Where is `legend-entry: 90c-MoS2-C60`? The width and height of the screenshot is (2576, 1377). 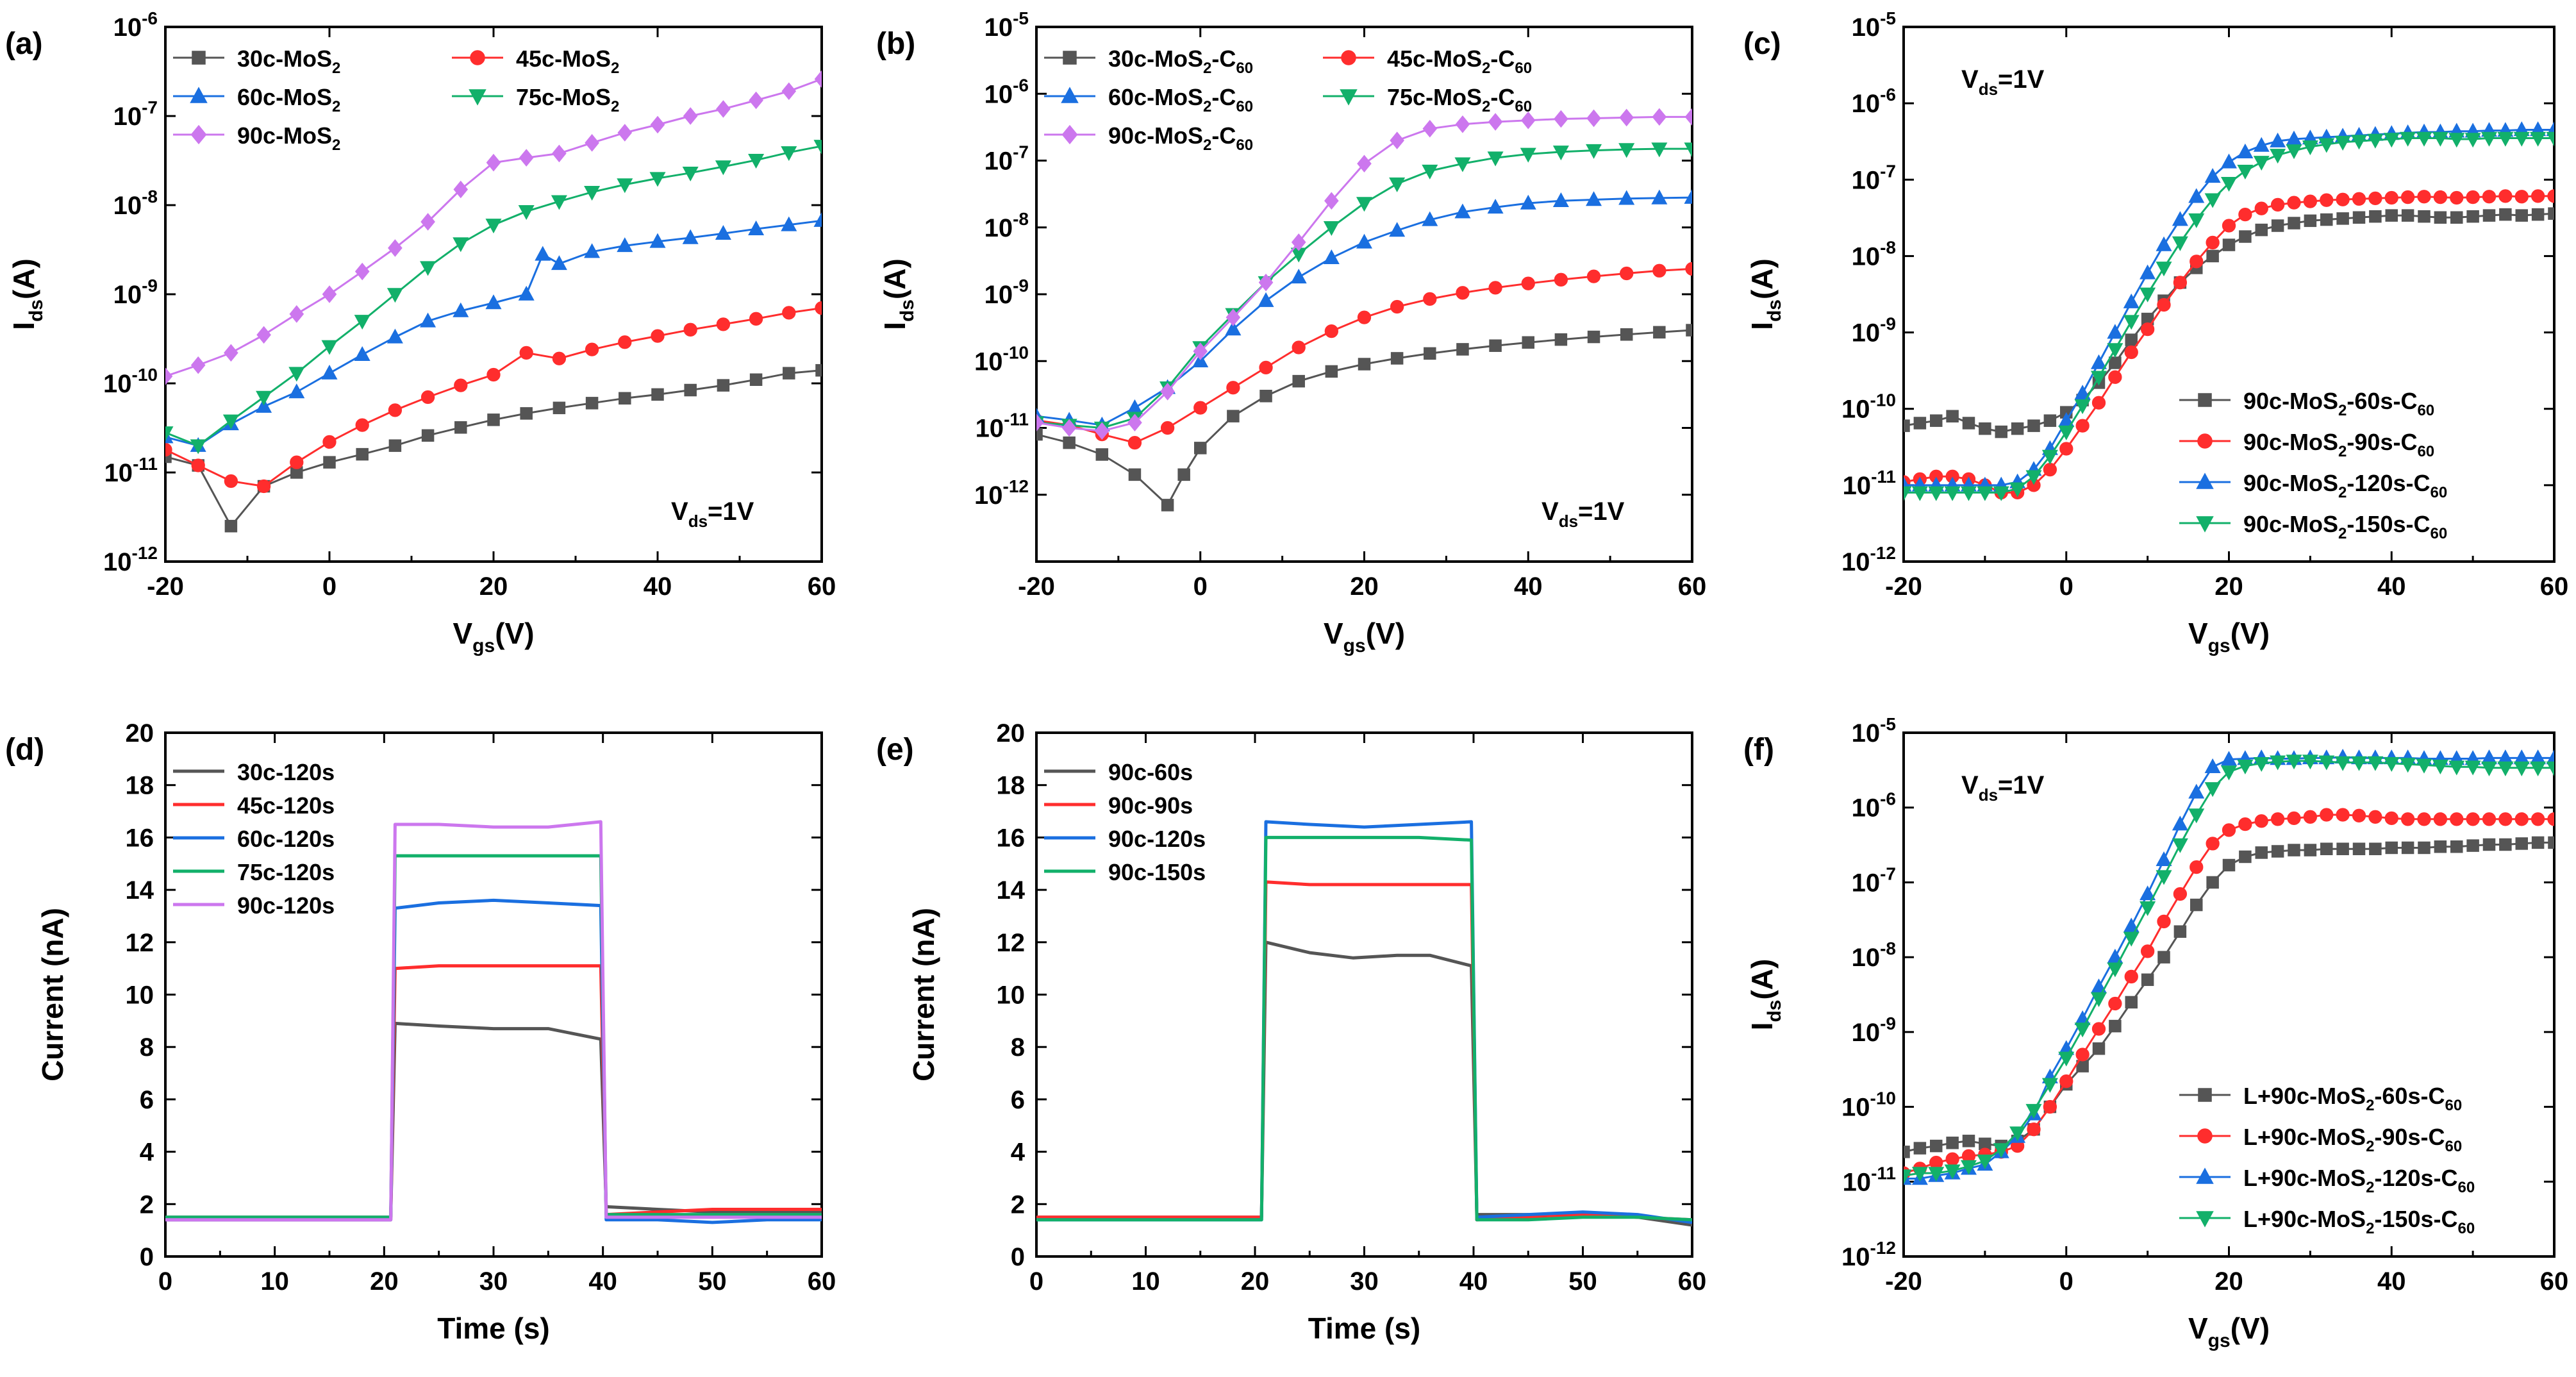
legend-entry: 90c-MoS2-C60 is located at coordinates (1149, 138).